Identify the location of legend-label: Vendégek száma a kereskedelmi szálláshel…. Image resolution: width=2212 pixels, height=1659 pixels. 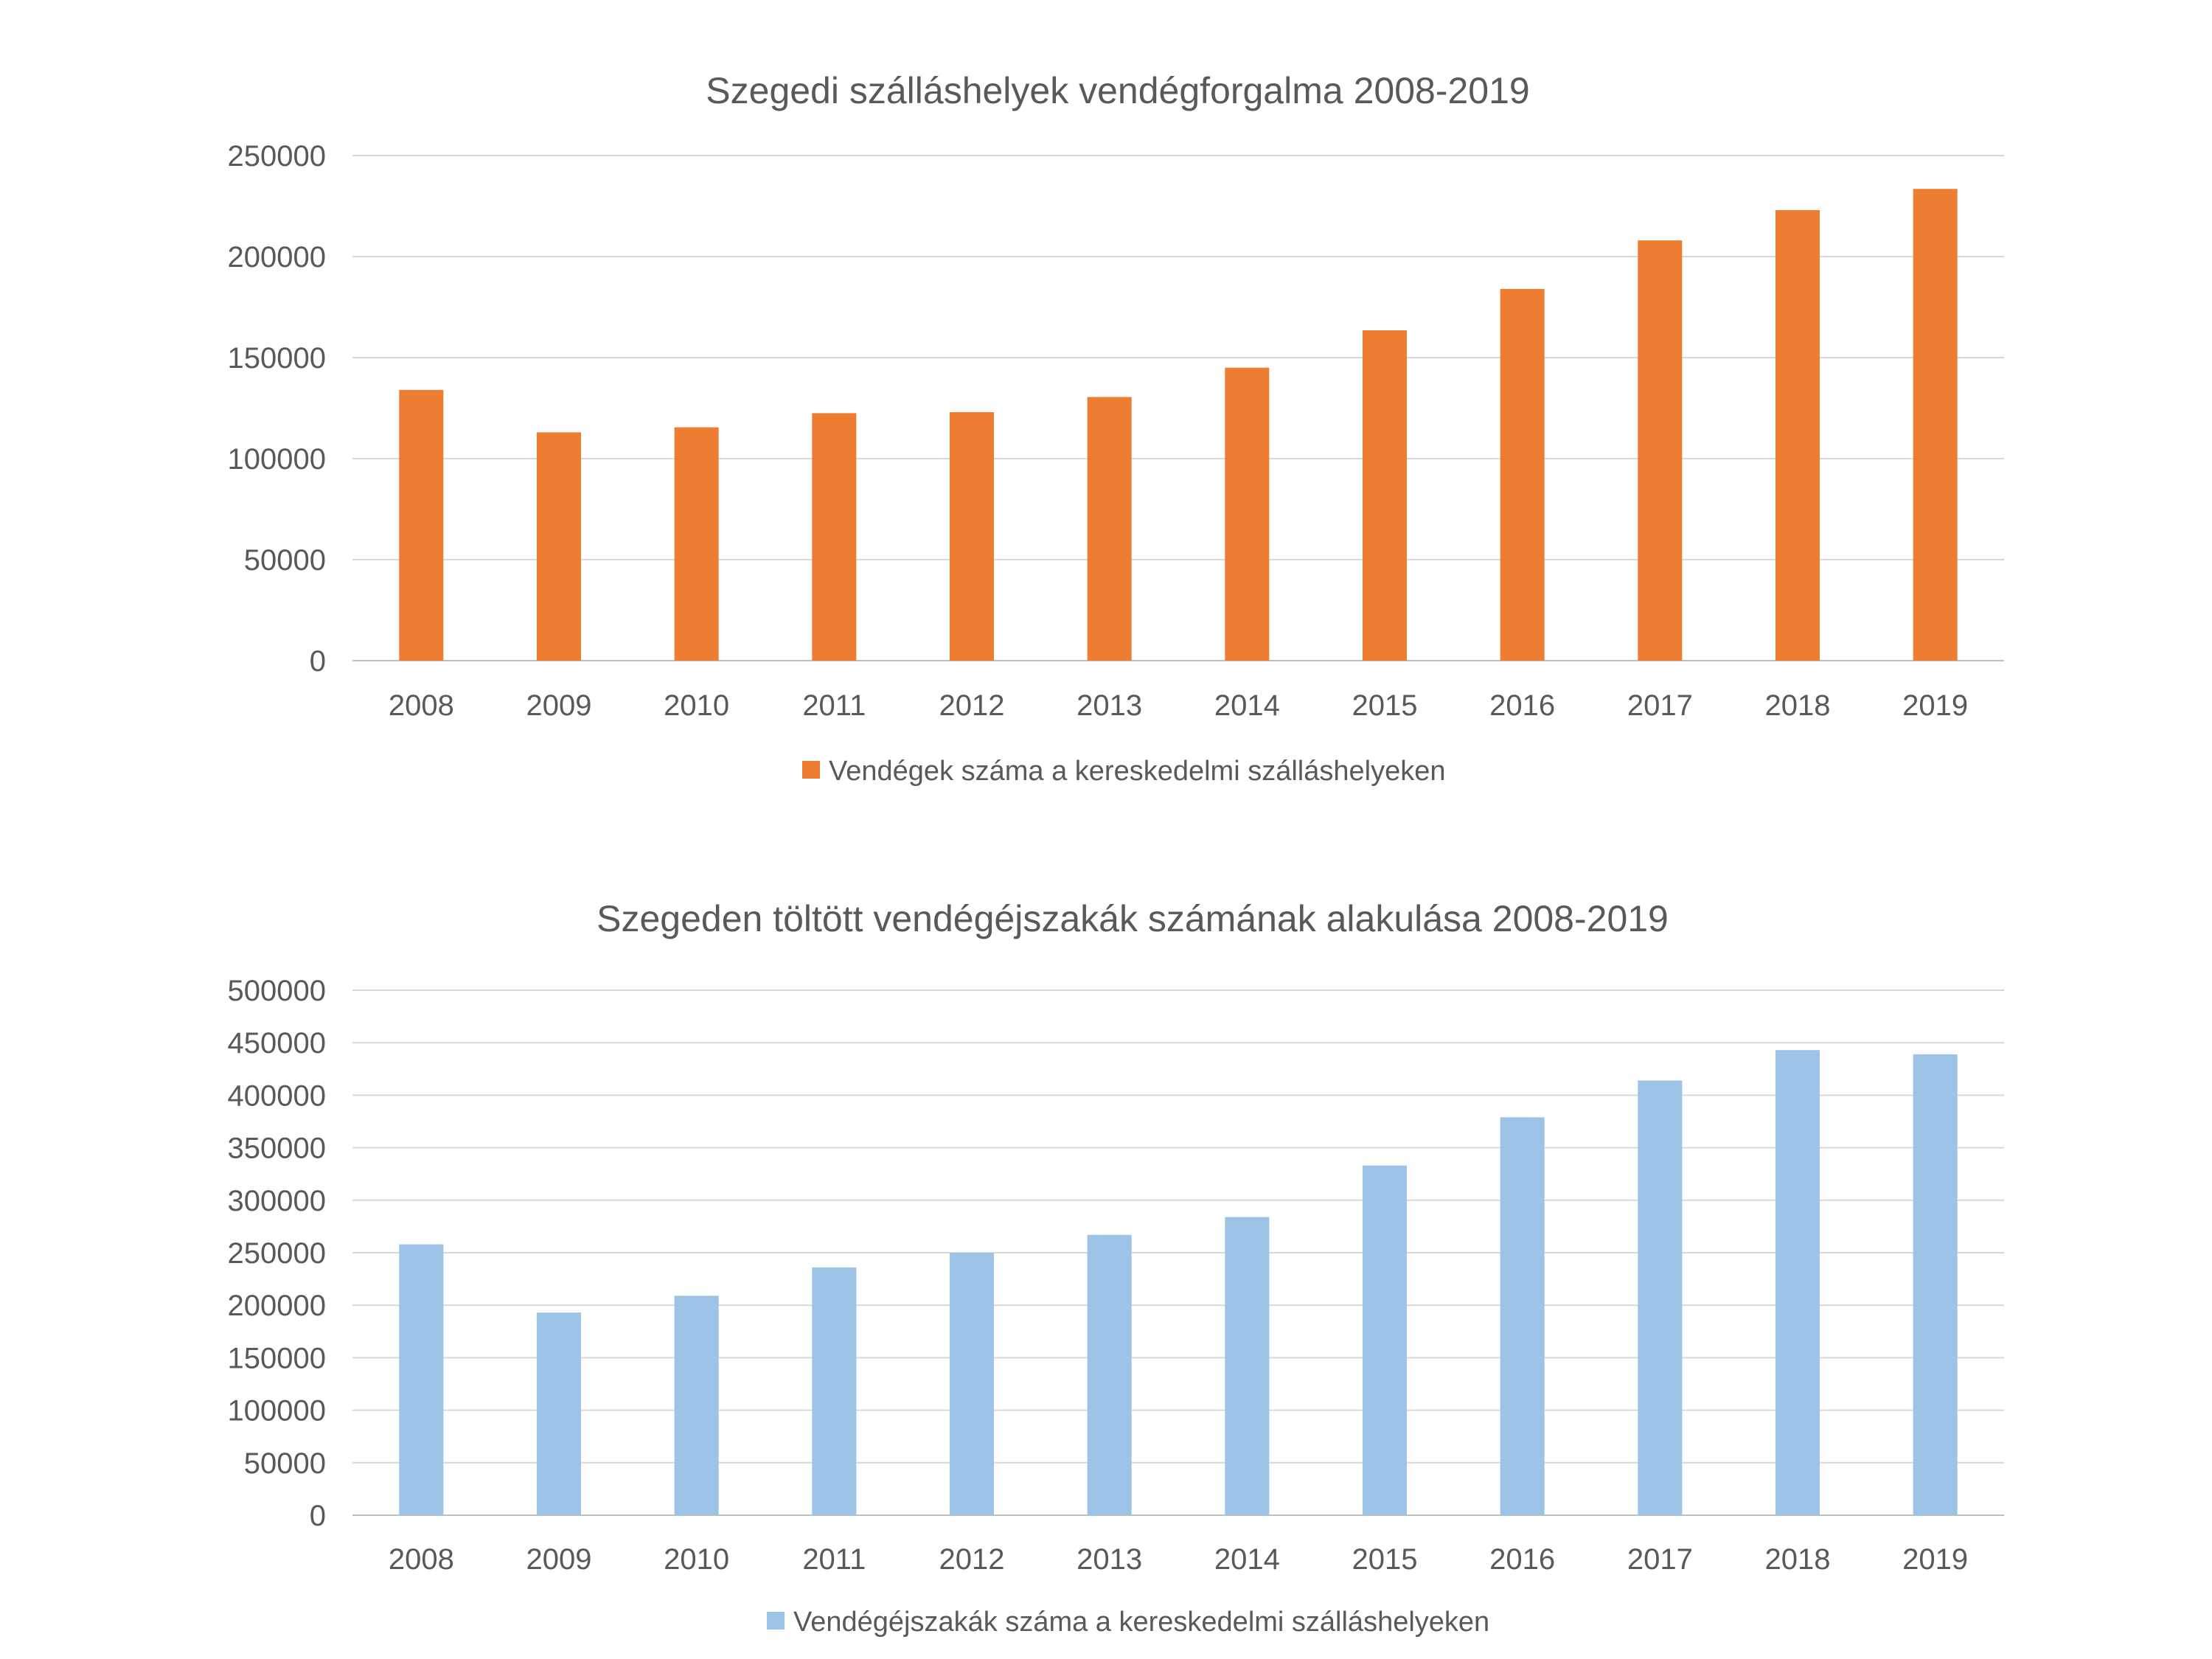
(1137, 771).